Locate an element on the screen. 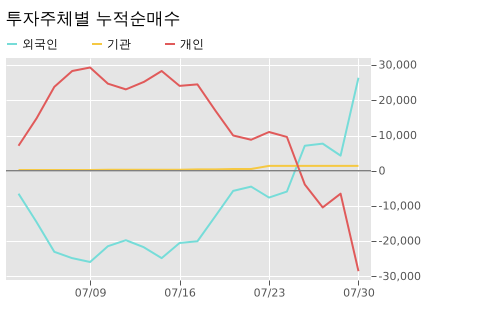  x-tick-label: 07/16 is located at coordinates (180, 293).